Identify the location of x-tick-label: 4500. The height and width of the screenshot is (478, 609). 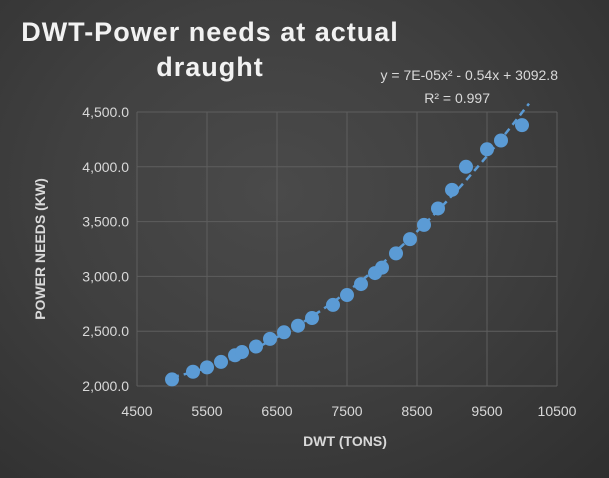
(136, 411).